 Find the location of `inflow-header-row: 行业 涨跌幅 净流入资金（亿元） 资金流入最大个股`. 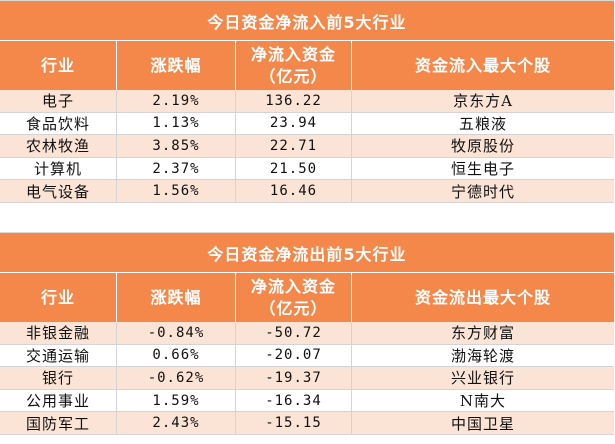

inflow-header-row: 行业 涨跌幅 净流入资金（亿元） 资金流入最大个股 is located at coordinates (307, 65).